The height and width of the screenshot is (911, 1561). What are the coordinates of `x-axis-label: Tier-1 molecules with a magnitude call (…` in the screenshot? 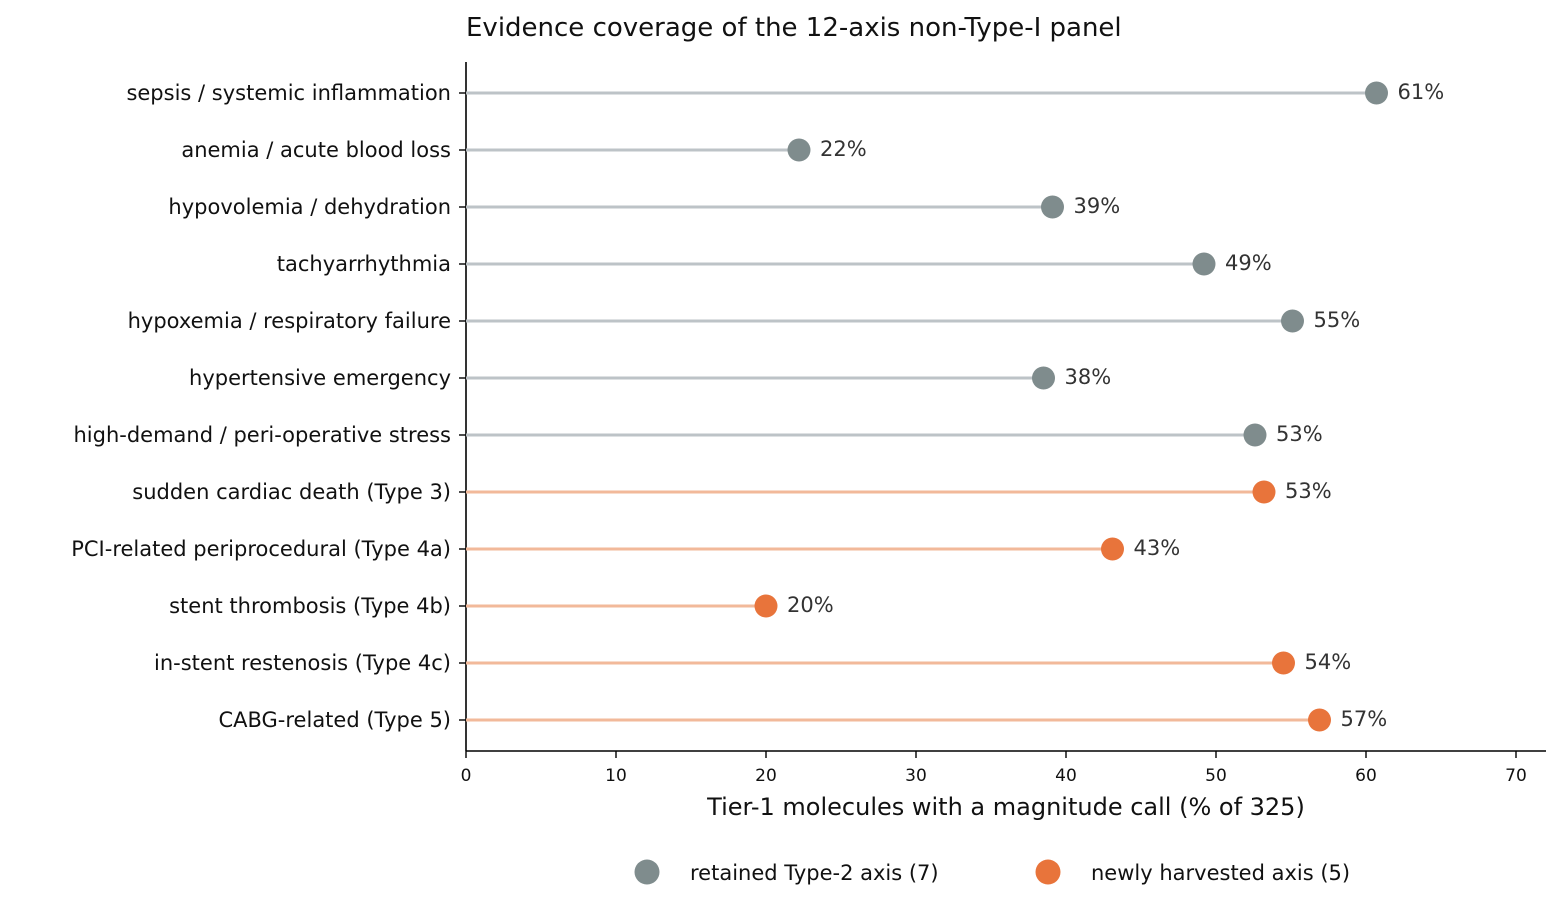 It's located at (1005, 807).